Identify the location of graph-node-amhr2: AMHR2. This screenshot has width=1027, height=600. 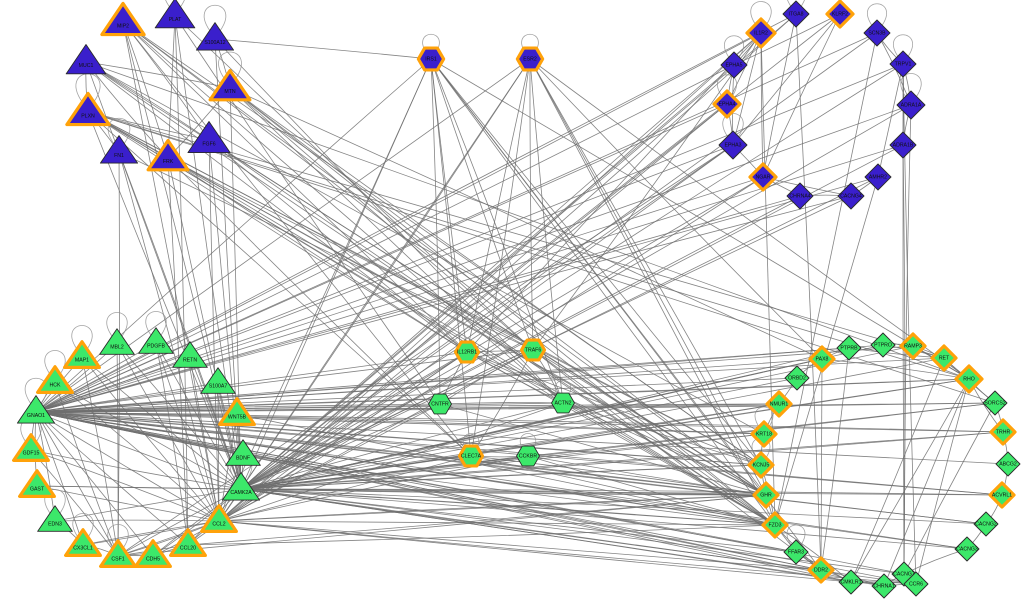
(878, 177).